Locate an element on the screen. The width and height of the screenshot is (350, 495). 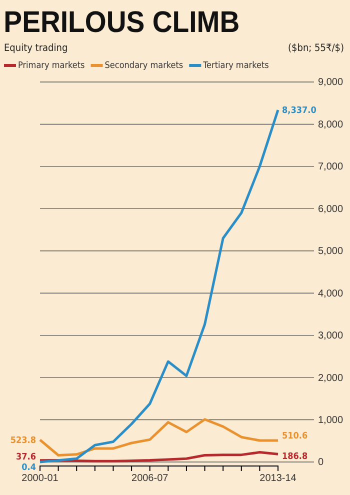
x-tick-label: 2013-14 is located at coordinates (278, 478).